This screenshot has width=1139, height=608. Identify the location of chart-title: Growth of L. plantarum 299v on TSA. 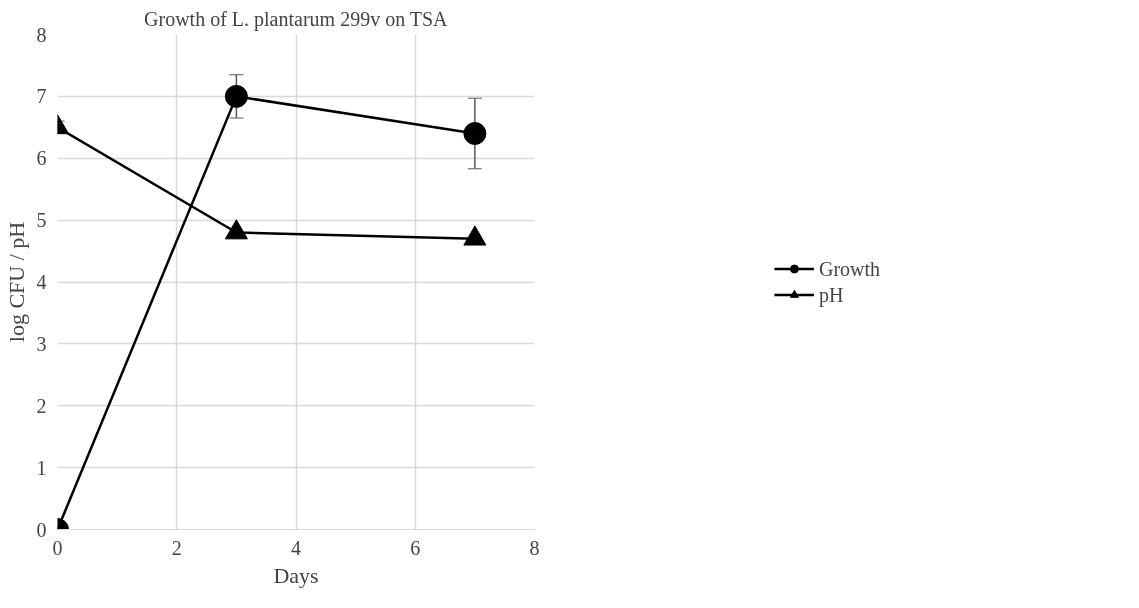
(296, 19).